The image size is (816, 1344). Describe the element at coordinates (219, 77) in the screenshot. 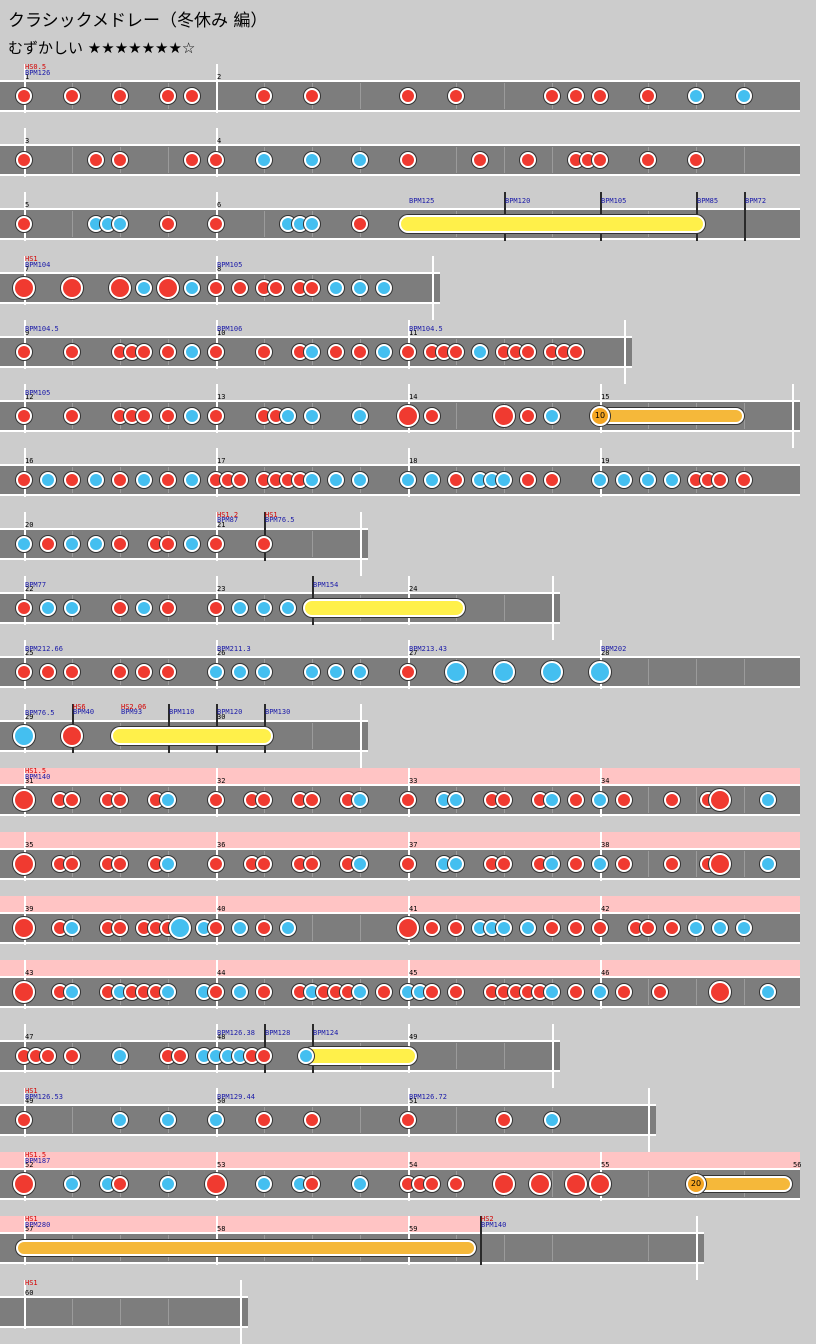

I see `measure-number: 2` at that location.